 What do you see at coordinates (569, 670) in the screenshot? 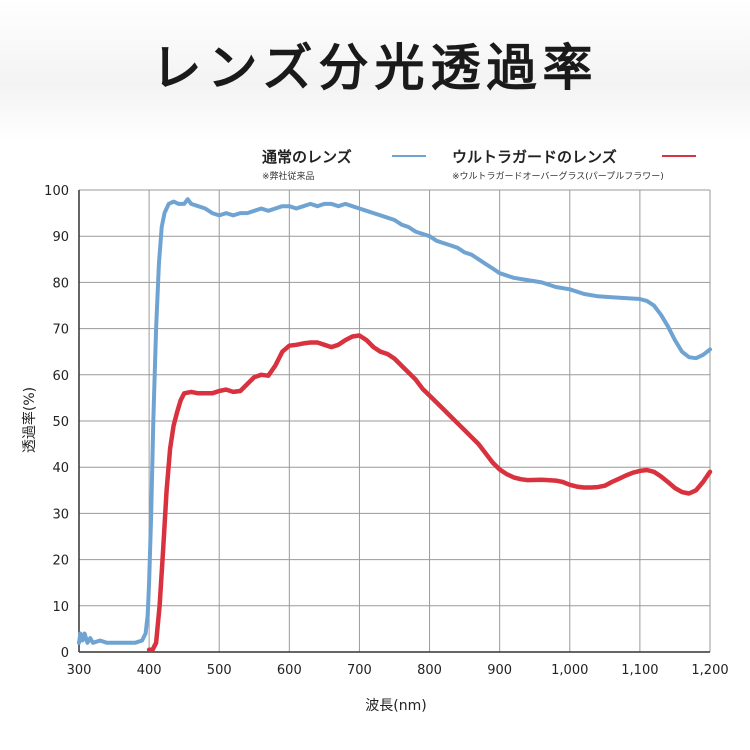
I see `x-tick-label: 1,000` at bounding box center [569, 670].